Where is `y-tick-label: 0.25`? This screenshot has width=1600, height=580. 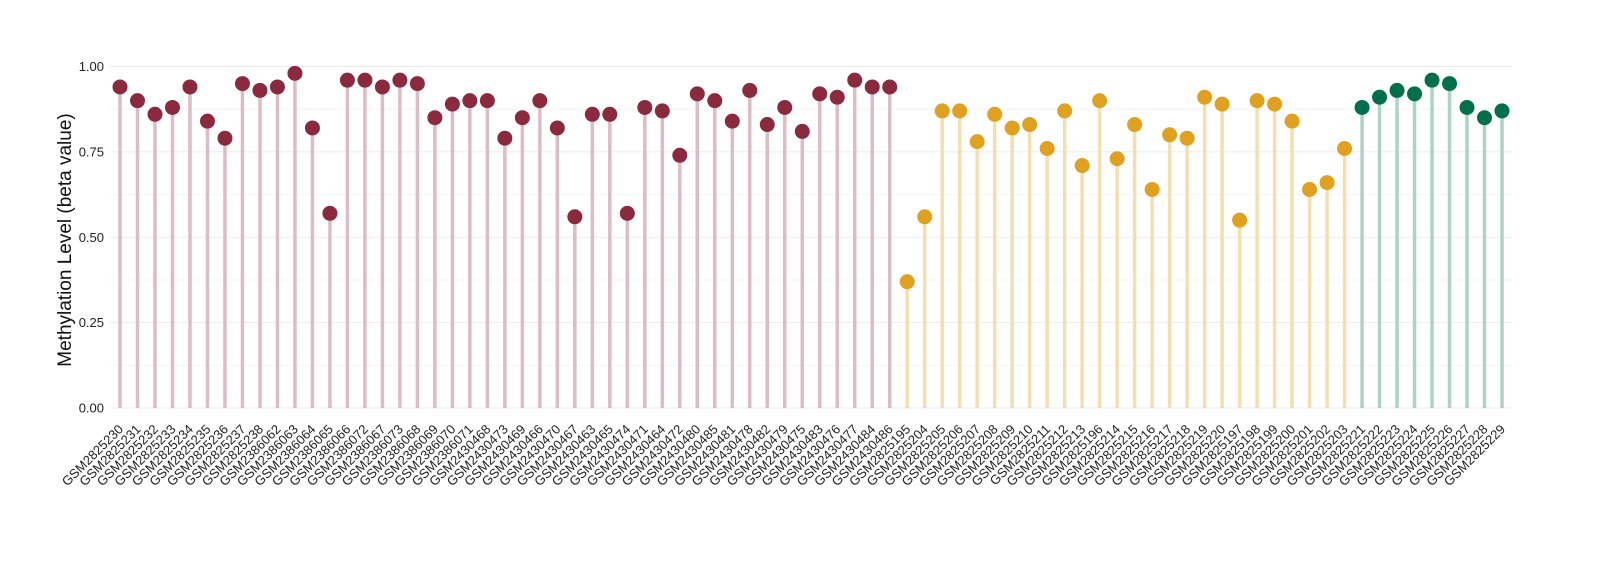
y-tick-label: 0.25 is located at coordinates (91, 322).